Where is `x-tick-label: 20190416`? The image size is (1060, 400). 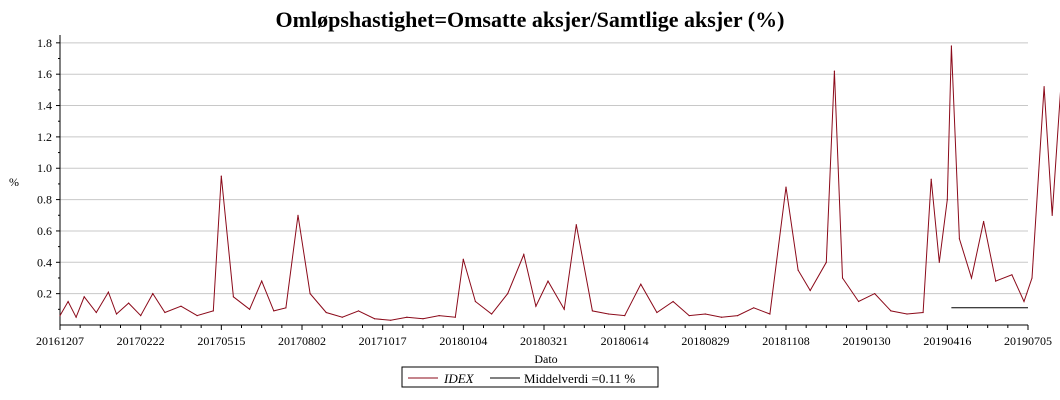
x-tick-label: 20190416 is located at coordinates (947, 341).